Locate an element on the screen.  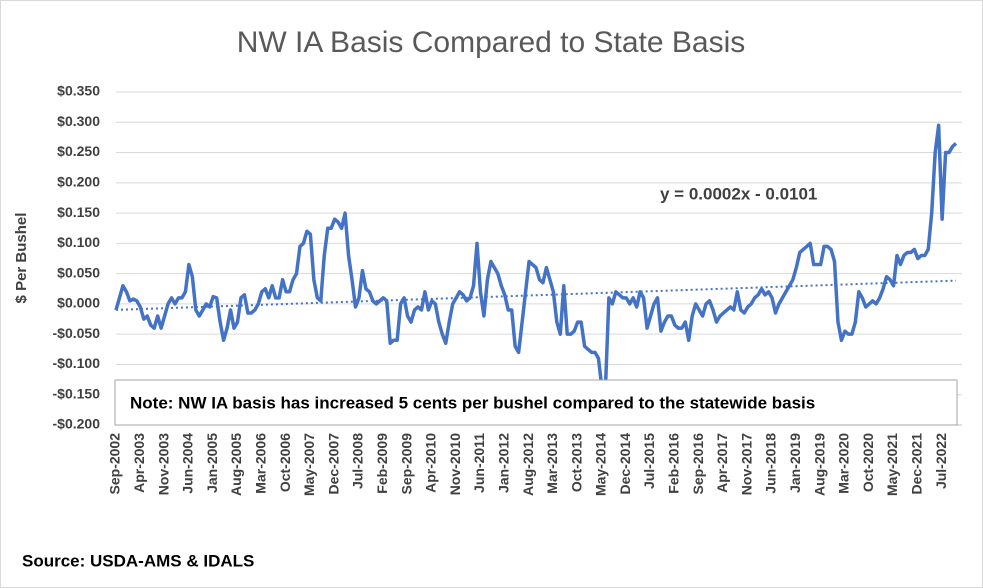
x-tick-label: May-2021 is located at coordinates (892, 464).